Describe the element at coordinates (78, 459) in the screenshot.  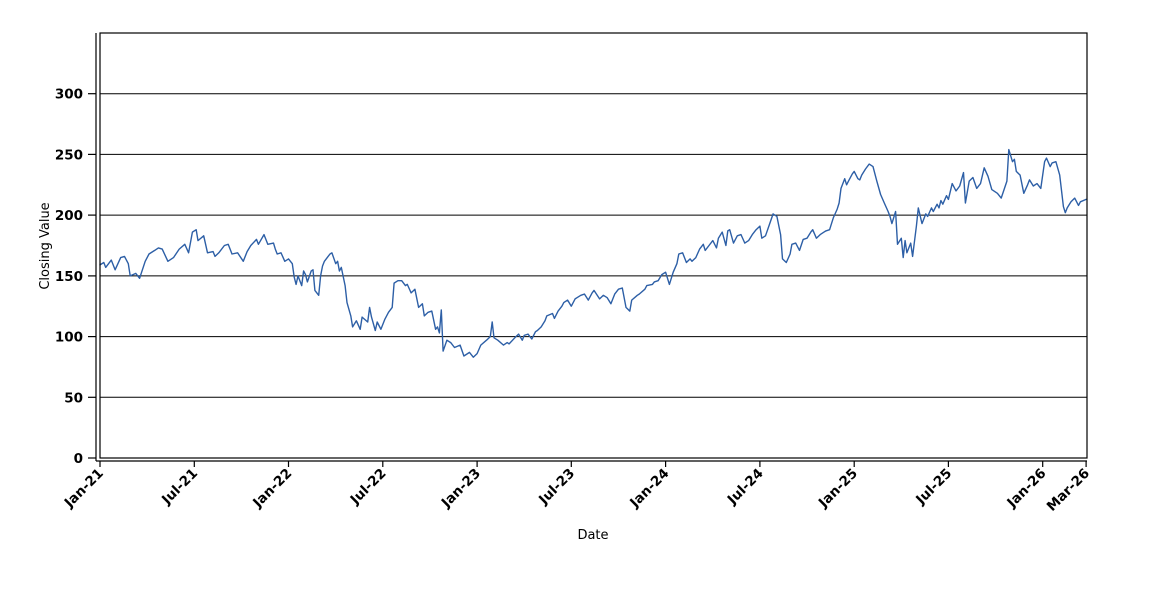
I see `y-tick-label: 0` at that location.